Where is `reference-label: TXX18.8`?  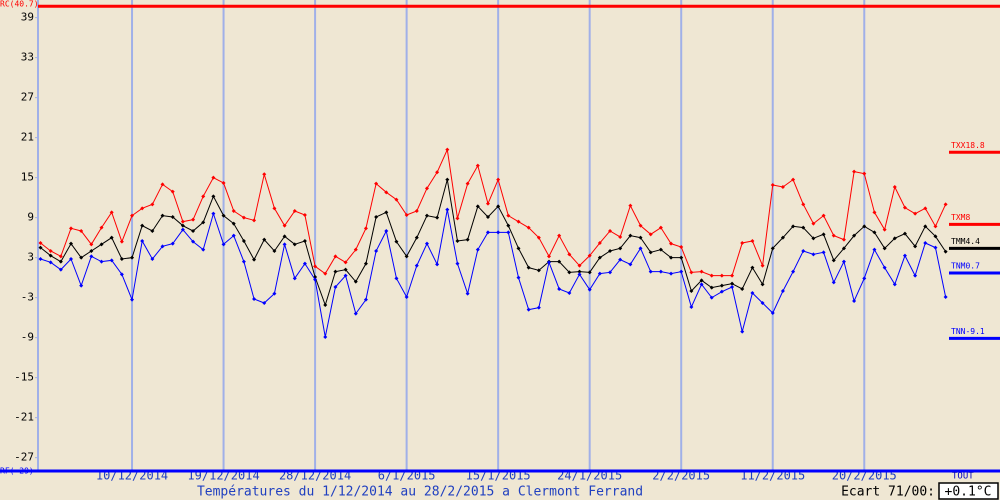
reference-label: TXX18.8 is located at coordinates (968, 145).